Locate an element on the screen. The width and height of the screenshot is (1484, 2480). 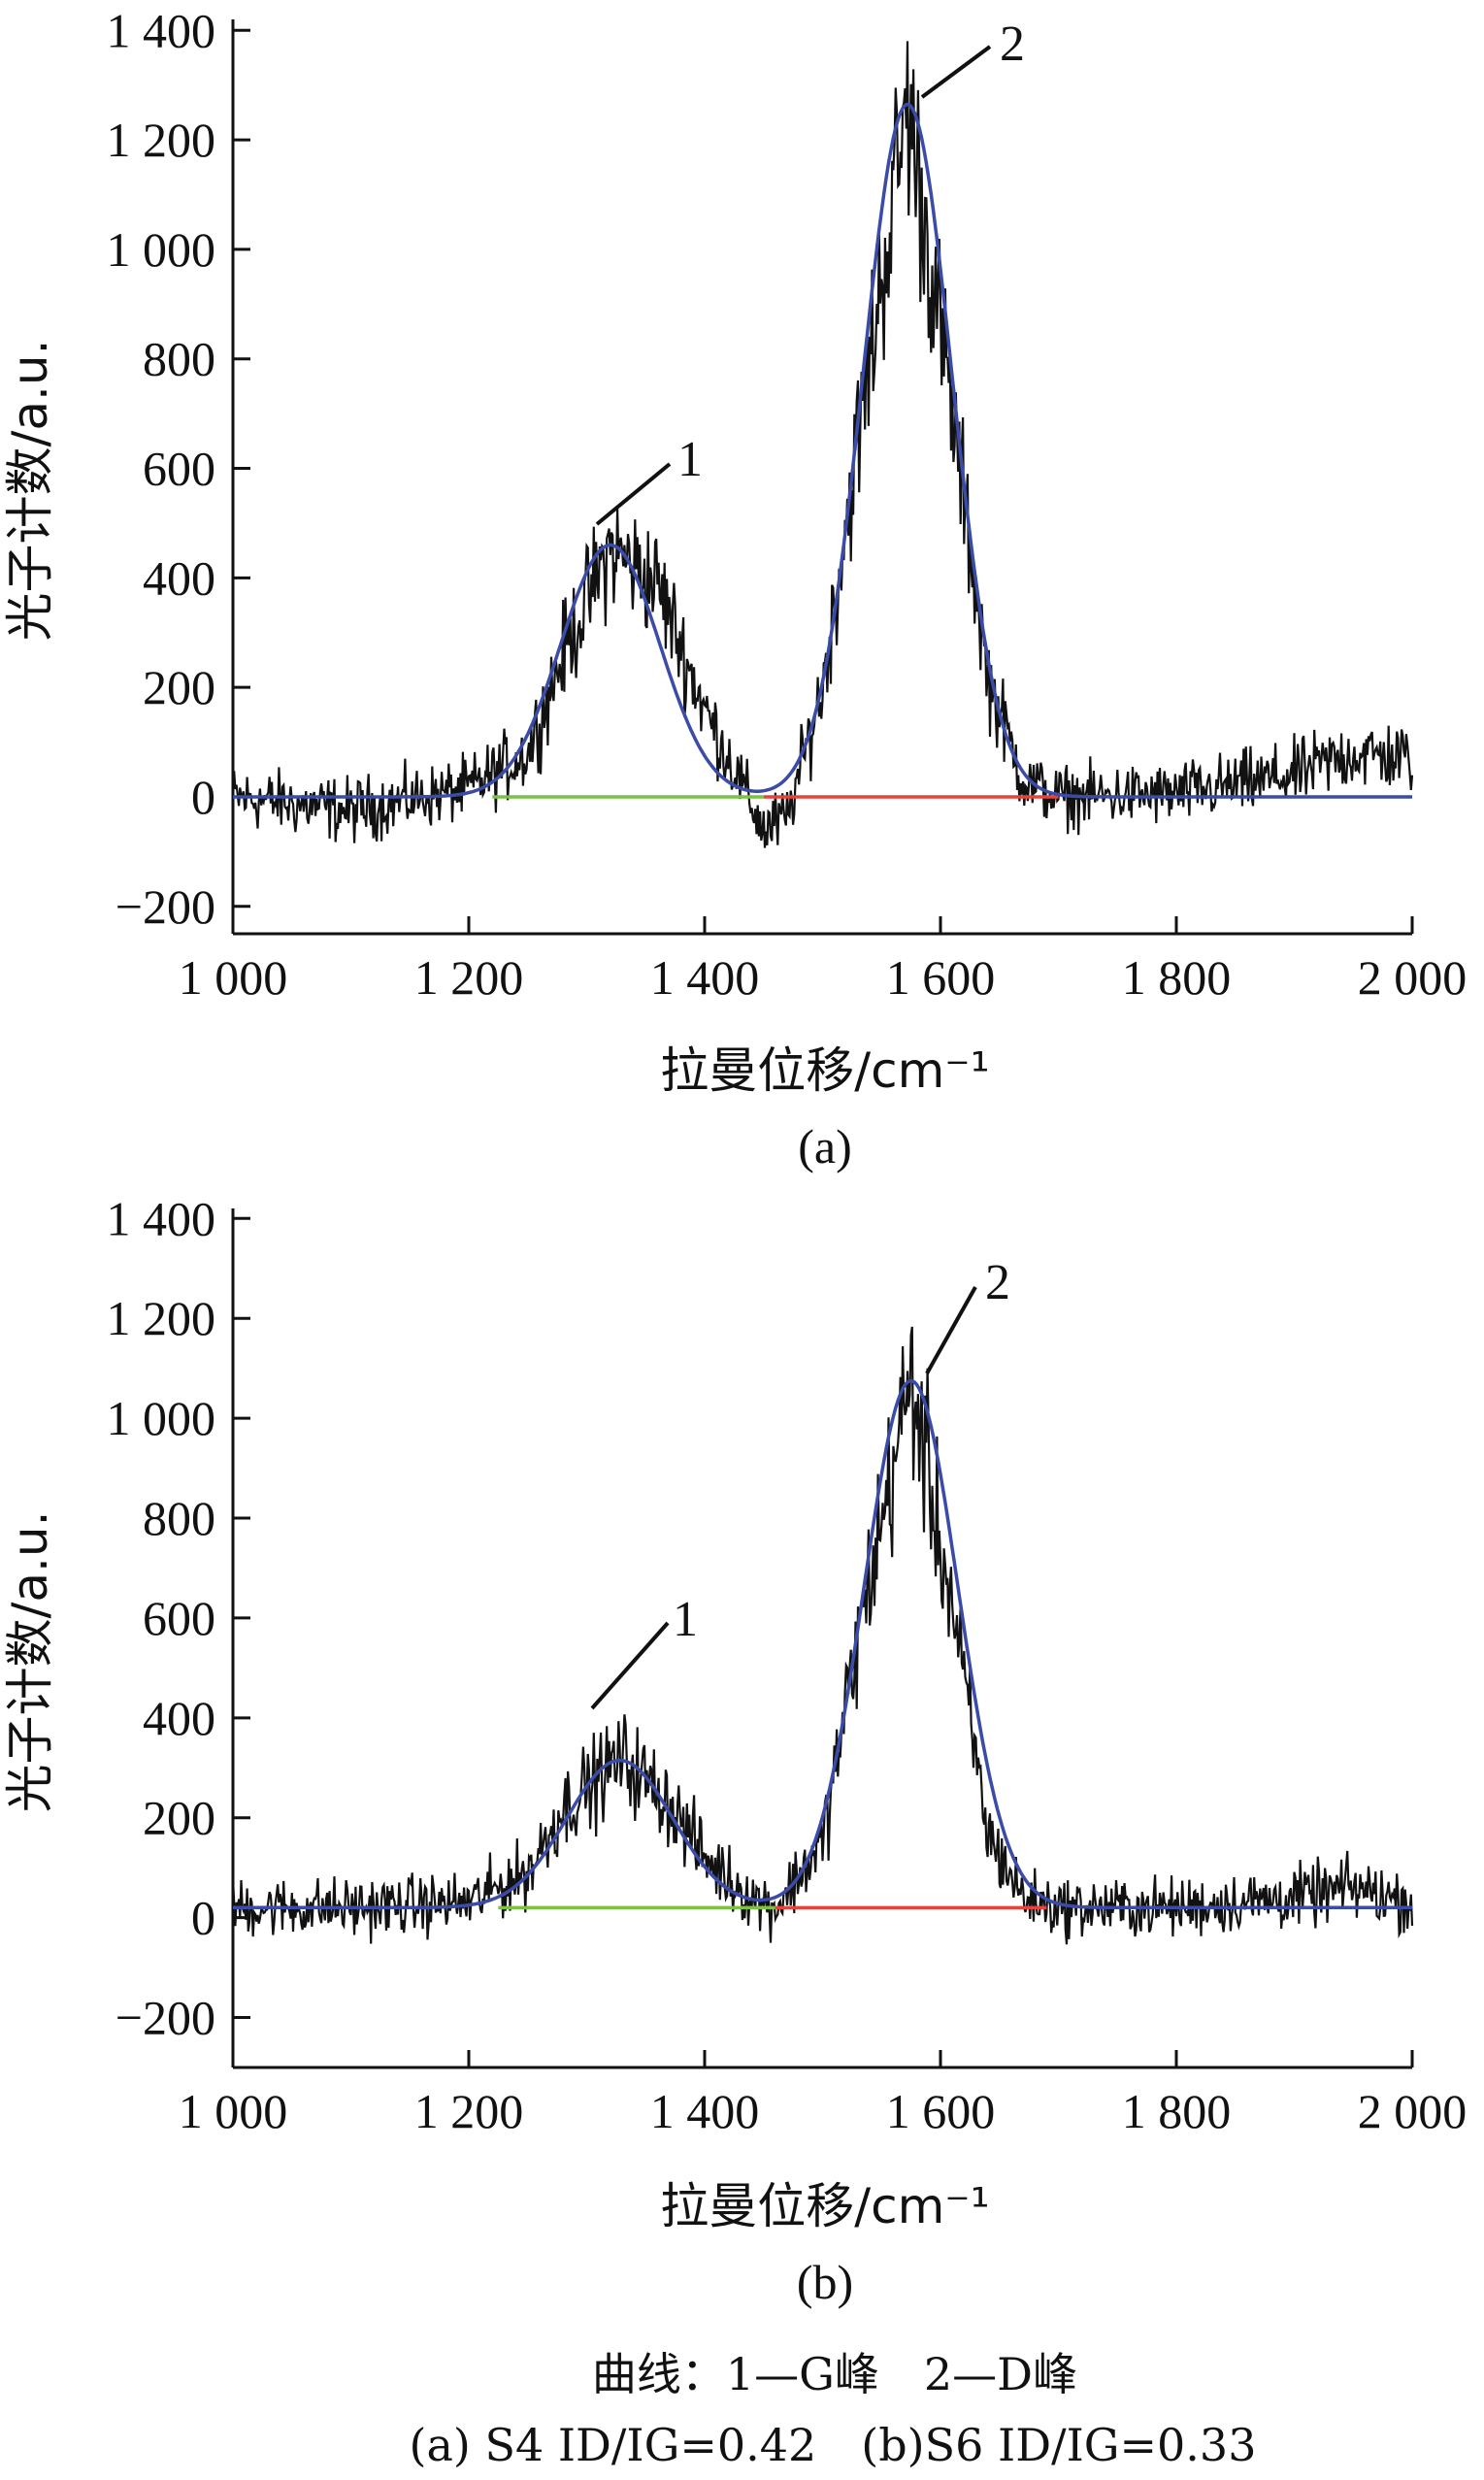
y-tick-label-a: 1 200 is located at coordinates (161, 140).